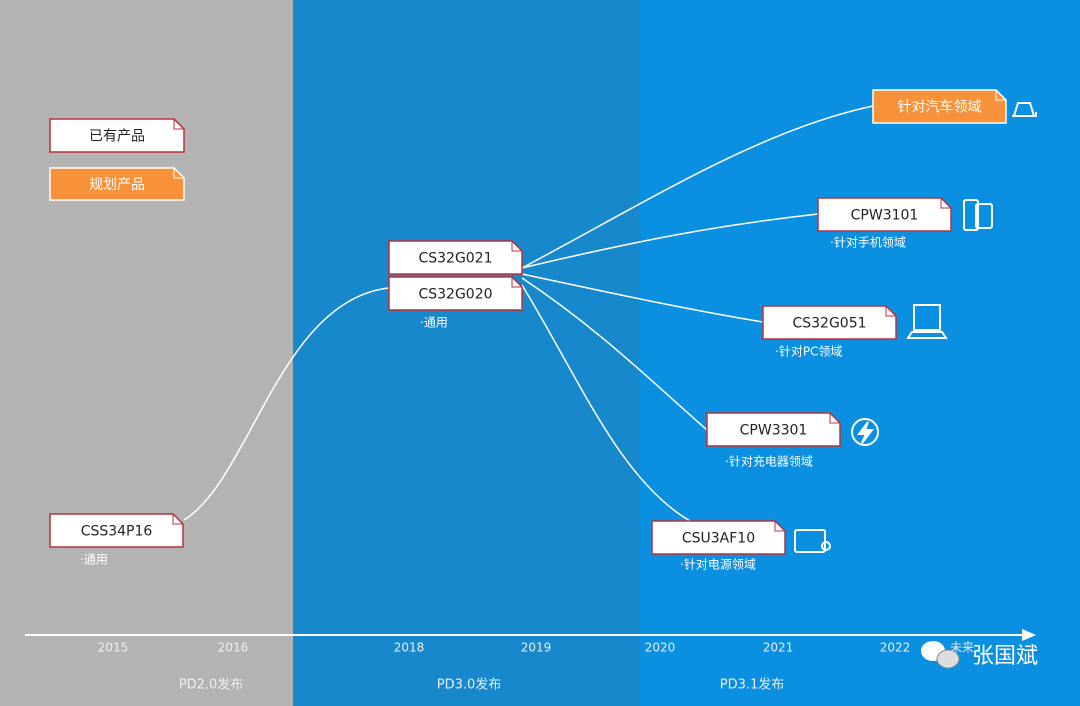 The height and width of the screenshot is (706, 1080). I want to click on laptop-icon, so click(927, 321).